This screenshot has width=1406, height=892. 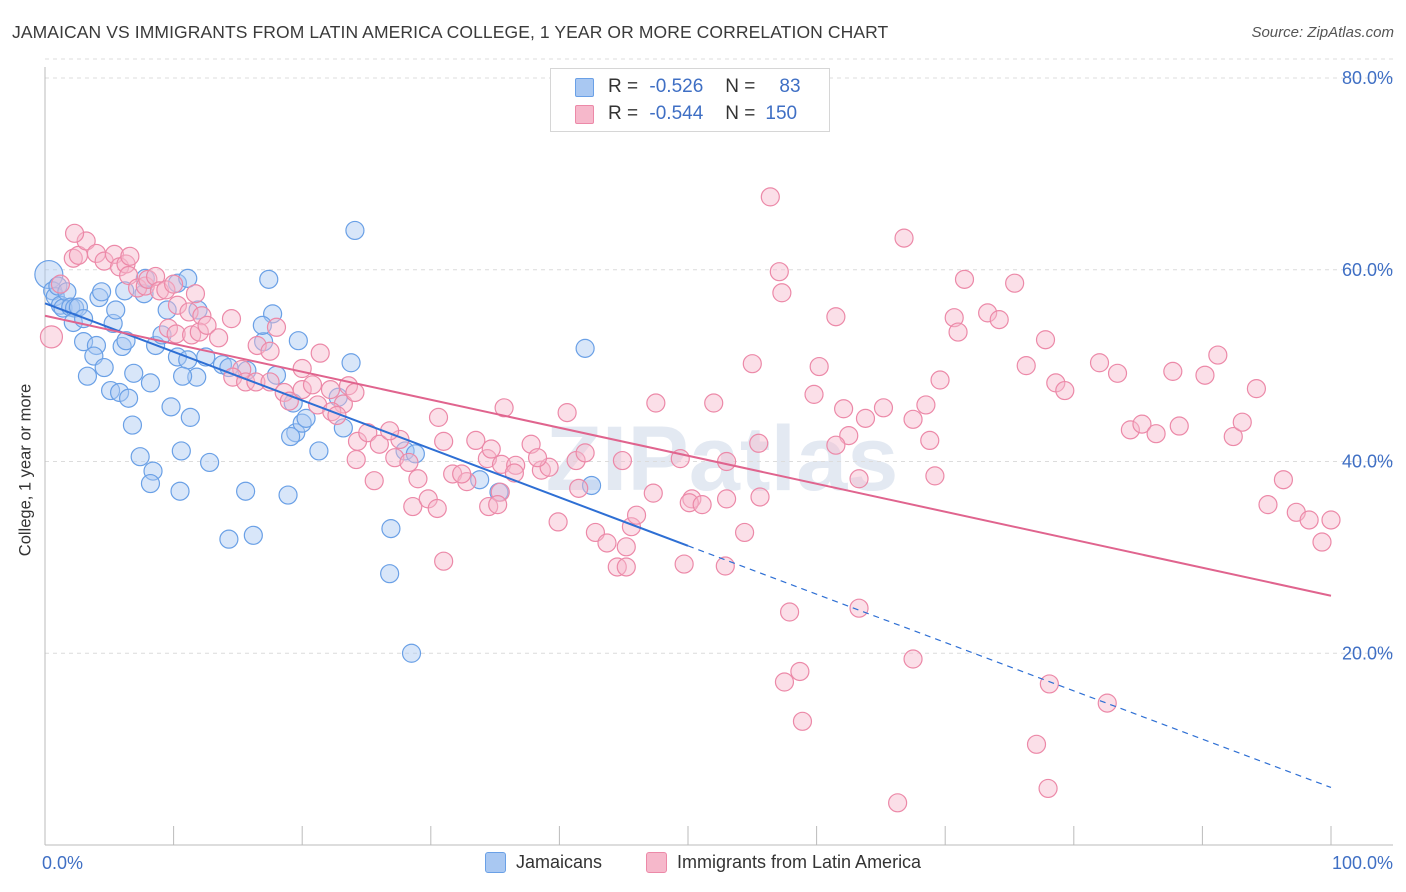 What do you see at coordinates (676, 113) in the screenshot?
I see `legend-r-value: -0.544` at bounding box center [676, 113].